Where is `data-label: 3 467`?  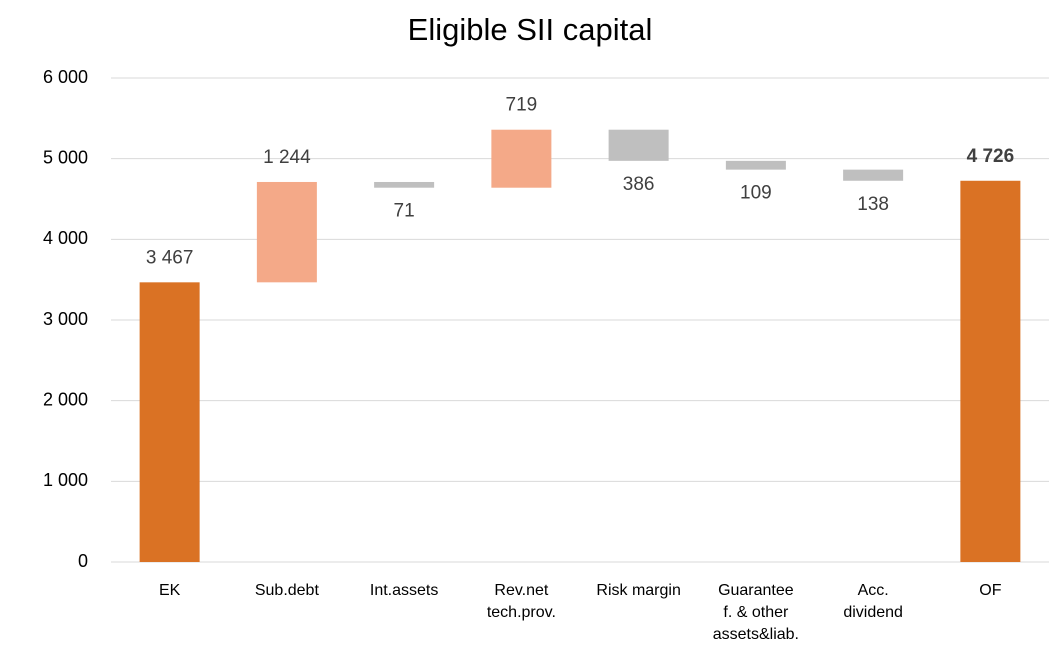
data-label: 3 467 is located at coordinates (170, 257).